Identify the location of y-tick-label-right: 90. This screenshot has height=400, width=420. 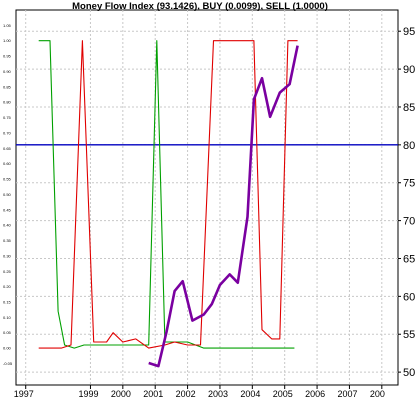
(409, 70).